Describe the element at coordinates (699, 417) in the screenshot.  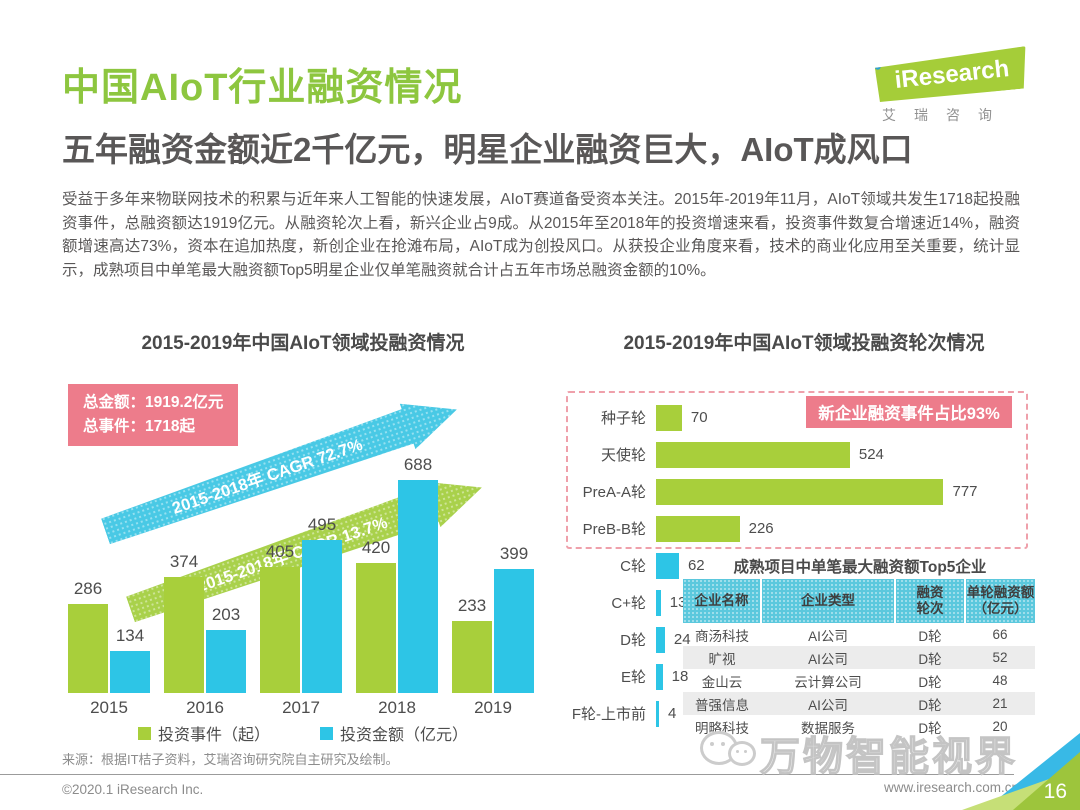
I see `round-value: 70` at that location.